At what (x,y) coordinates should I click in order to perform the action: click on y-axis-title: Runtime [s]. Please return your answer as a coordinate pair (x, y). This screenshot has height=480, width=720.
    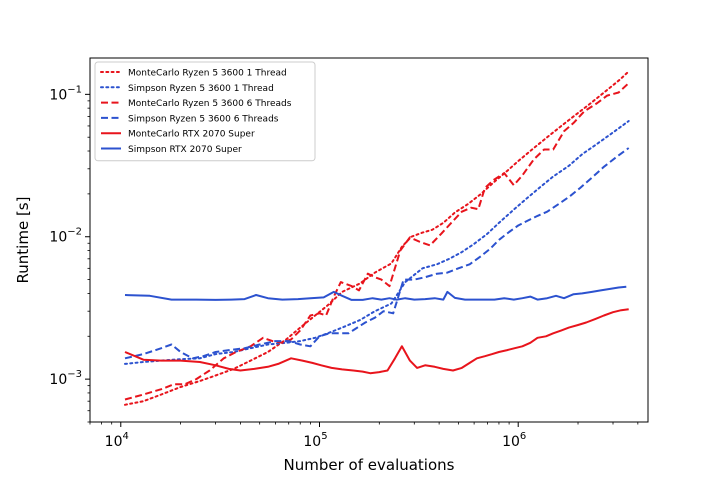
    Looking at the image, I should click on (23, 240).